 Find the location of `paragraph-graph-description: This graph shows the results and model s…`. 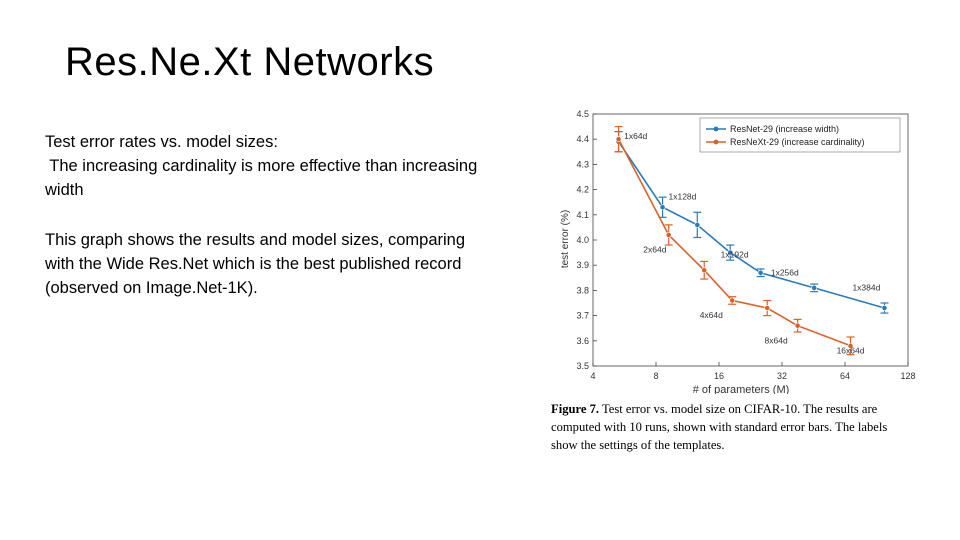

paragraph-graph-description: This graph shows the results and model s… is located at coordinates (290, 264).